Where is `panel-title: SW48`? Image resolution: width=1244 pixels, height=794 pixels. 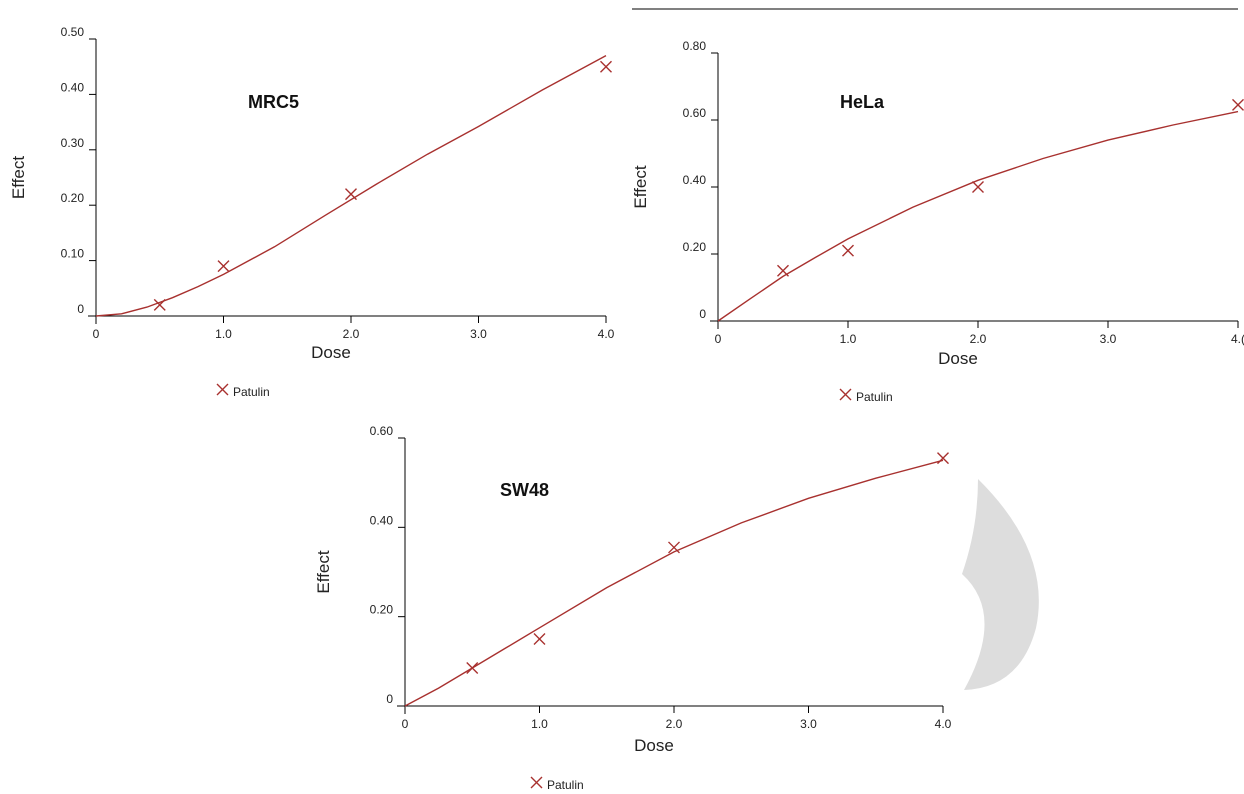
panel-title: SW48 is located at coordinates (524, 490).